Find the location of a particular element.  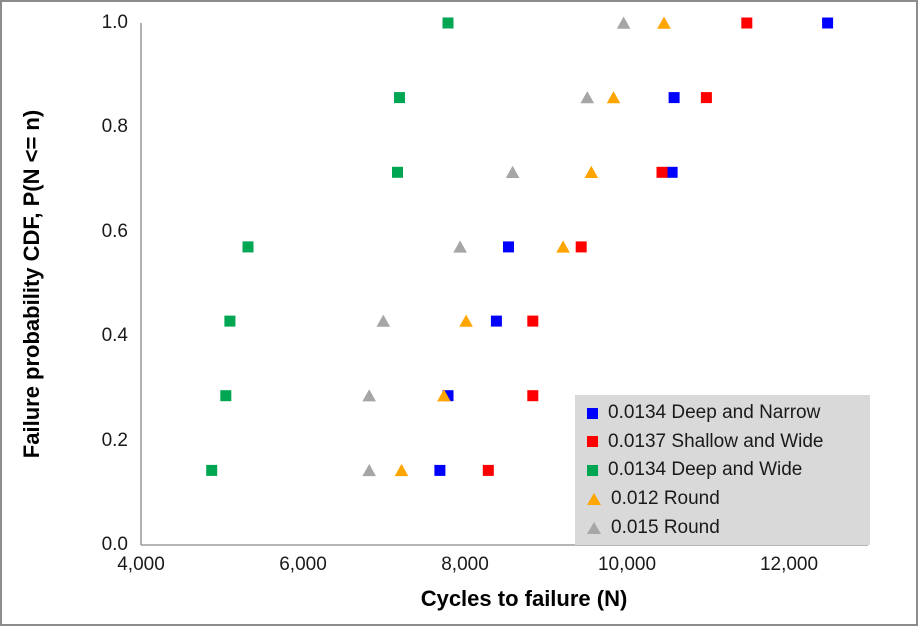

x-tick-label: 8,000 is located at coordinates (465, 564).